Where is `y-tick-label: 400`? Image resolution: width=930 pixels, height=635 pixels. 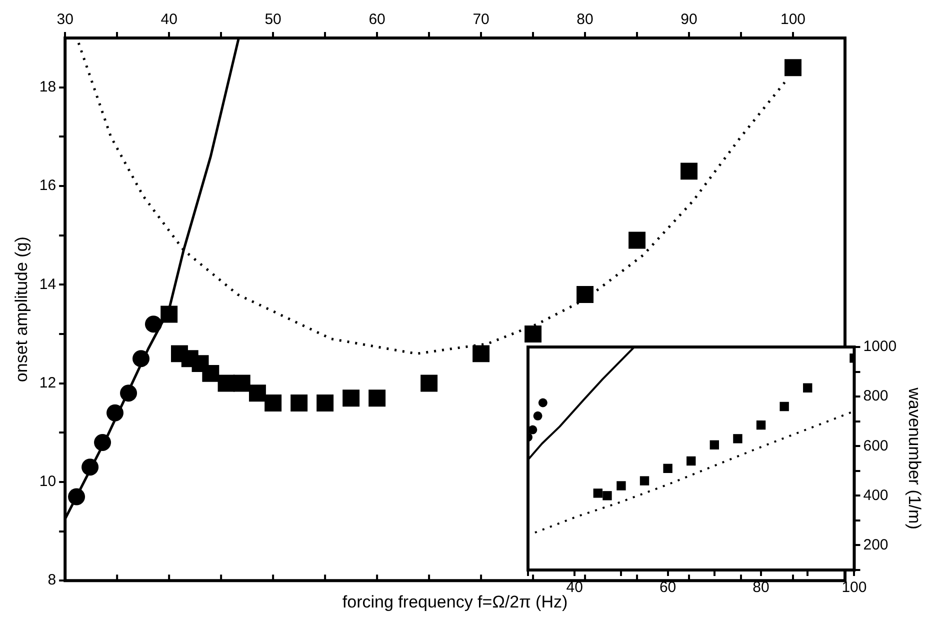
y-tick-label: 400 is located at coordinates (875, 495).